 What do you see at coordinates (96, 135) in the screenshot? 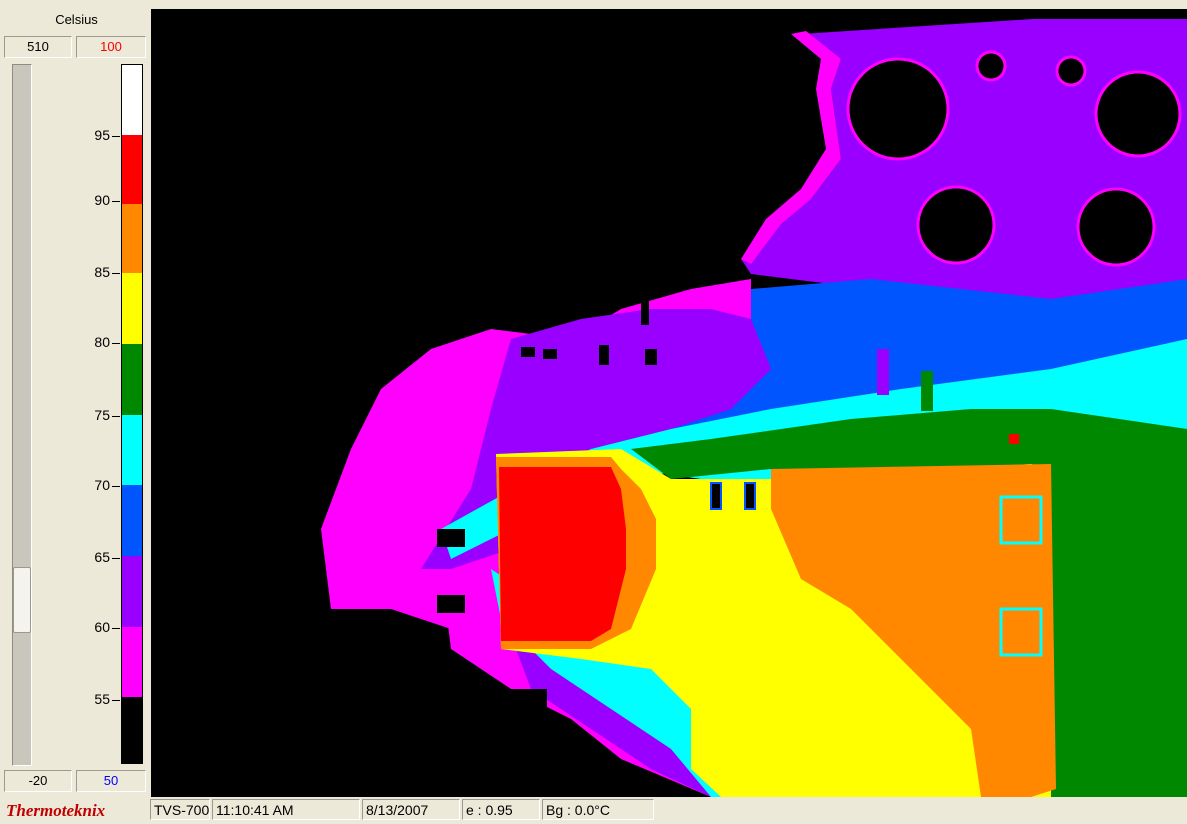
I see `scale-tick: 95` at bounding box center [96, 135].